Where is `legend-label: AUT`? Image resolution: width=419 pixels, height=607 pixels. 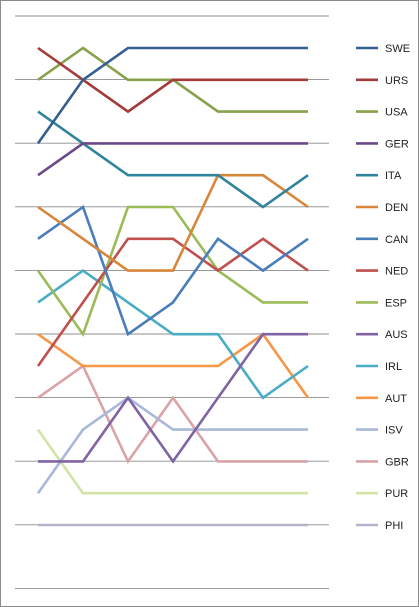 legend-label: AUT is located at coordinates (396, 399).